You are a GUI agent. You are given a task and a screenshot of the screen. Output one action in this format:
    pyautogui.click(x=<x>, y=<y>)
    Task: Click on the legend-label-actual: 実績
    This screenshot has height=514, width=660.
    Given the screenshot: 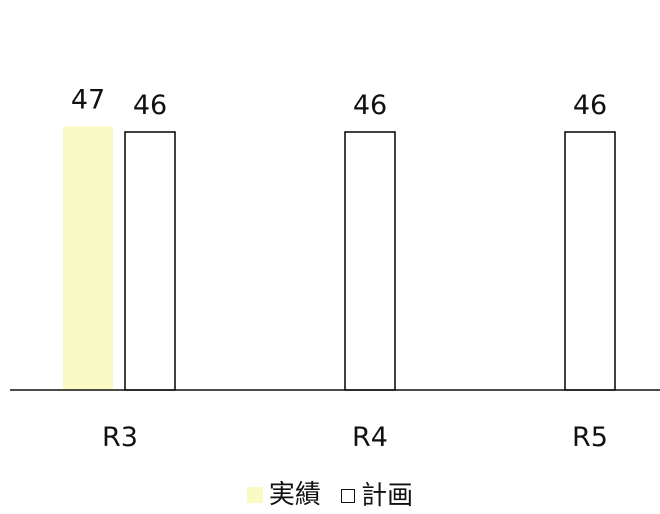 What is the action you would take?
    pyautogui.click(x=294, y=495)
    